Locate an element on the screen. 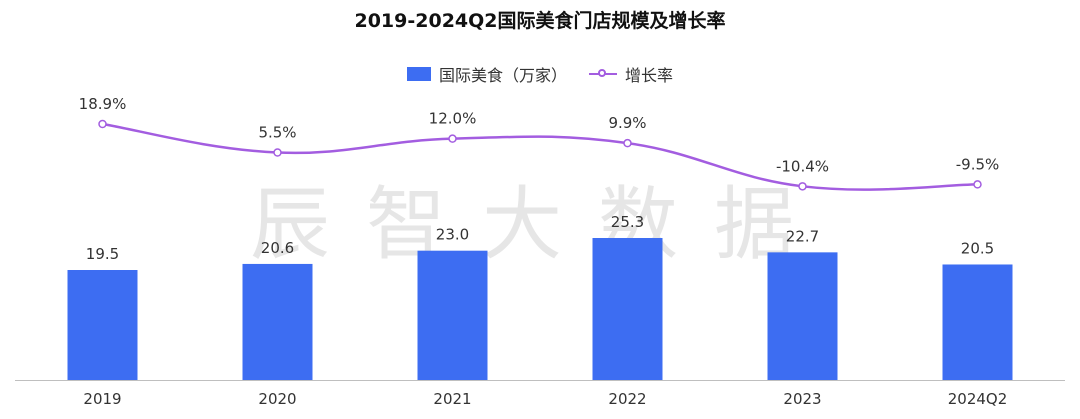 Image resolution: width=1080 pixels, height=419 pixels. legend-line-swatch is located at coordinates (603, 74).